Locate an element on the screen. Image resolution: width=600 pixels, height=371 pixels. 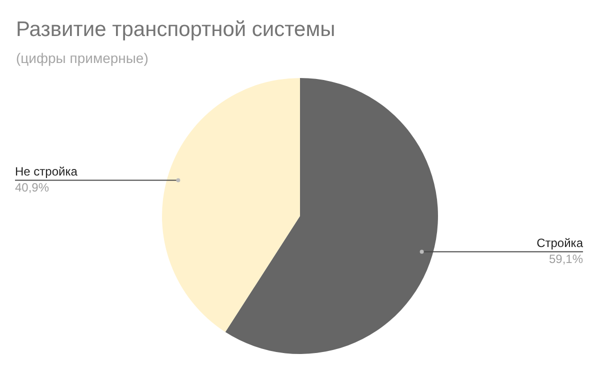
data-label: 59,1% is located at coordinates (566, 259).